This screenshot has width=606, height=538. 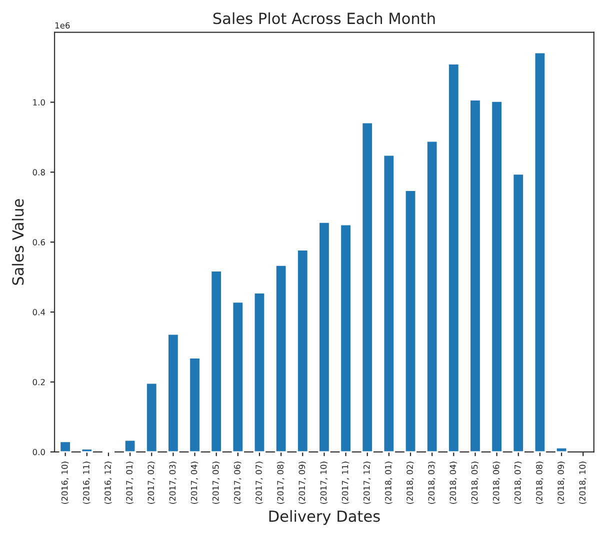 What do you see at coordinates (38, 172) in the screenshot?
I see `y-tick-label: 0.8` at bounding box center [38, 172].